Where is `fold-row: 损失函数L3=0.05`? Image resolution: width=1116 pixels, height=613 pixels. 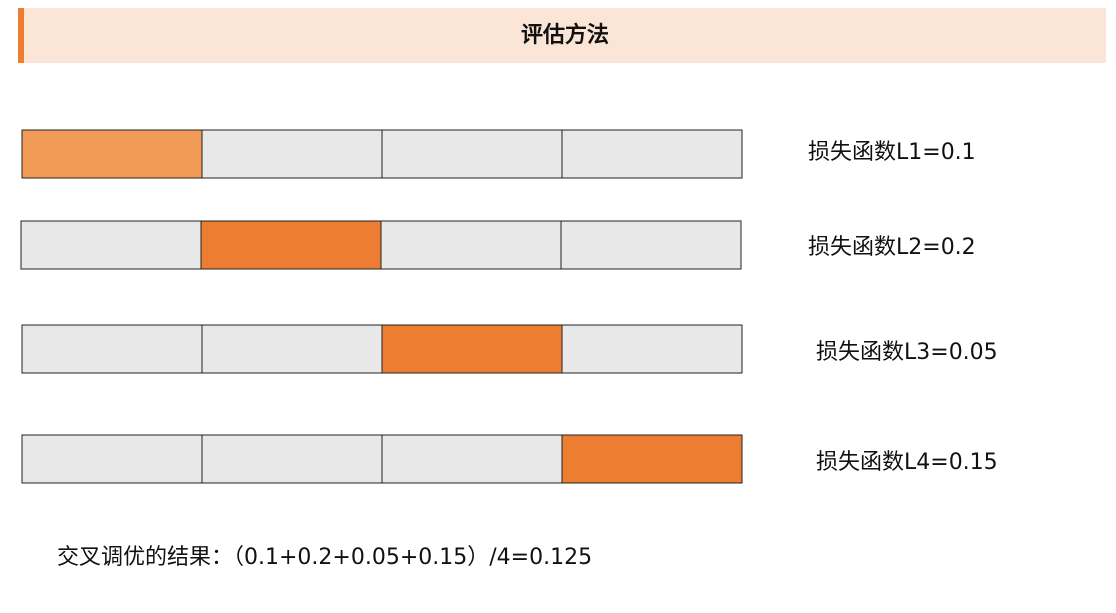
fold-row: 损失函数L3=0.05 is located at coordinates (509, 349).